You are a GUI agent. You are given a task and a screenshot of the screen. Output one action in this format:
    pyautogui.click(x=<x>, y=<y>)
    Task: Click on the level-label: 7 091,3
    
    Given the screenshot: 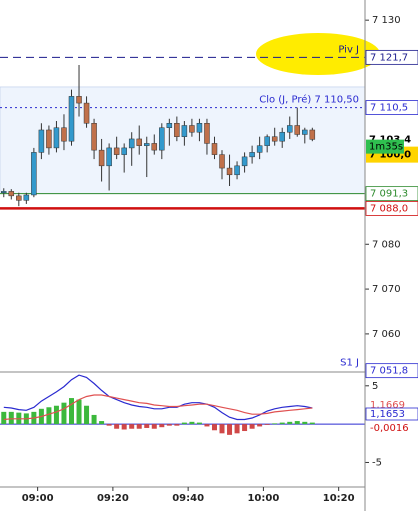 What is the action you would take?
    pyautogui.click(x=389, y=194)
    